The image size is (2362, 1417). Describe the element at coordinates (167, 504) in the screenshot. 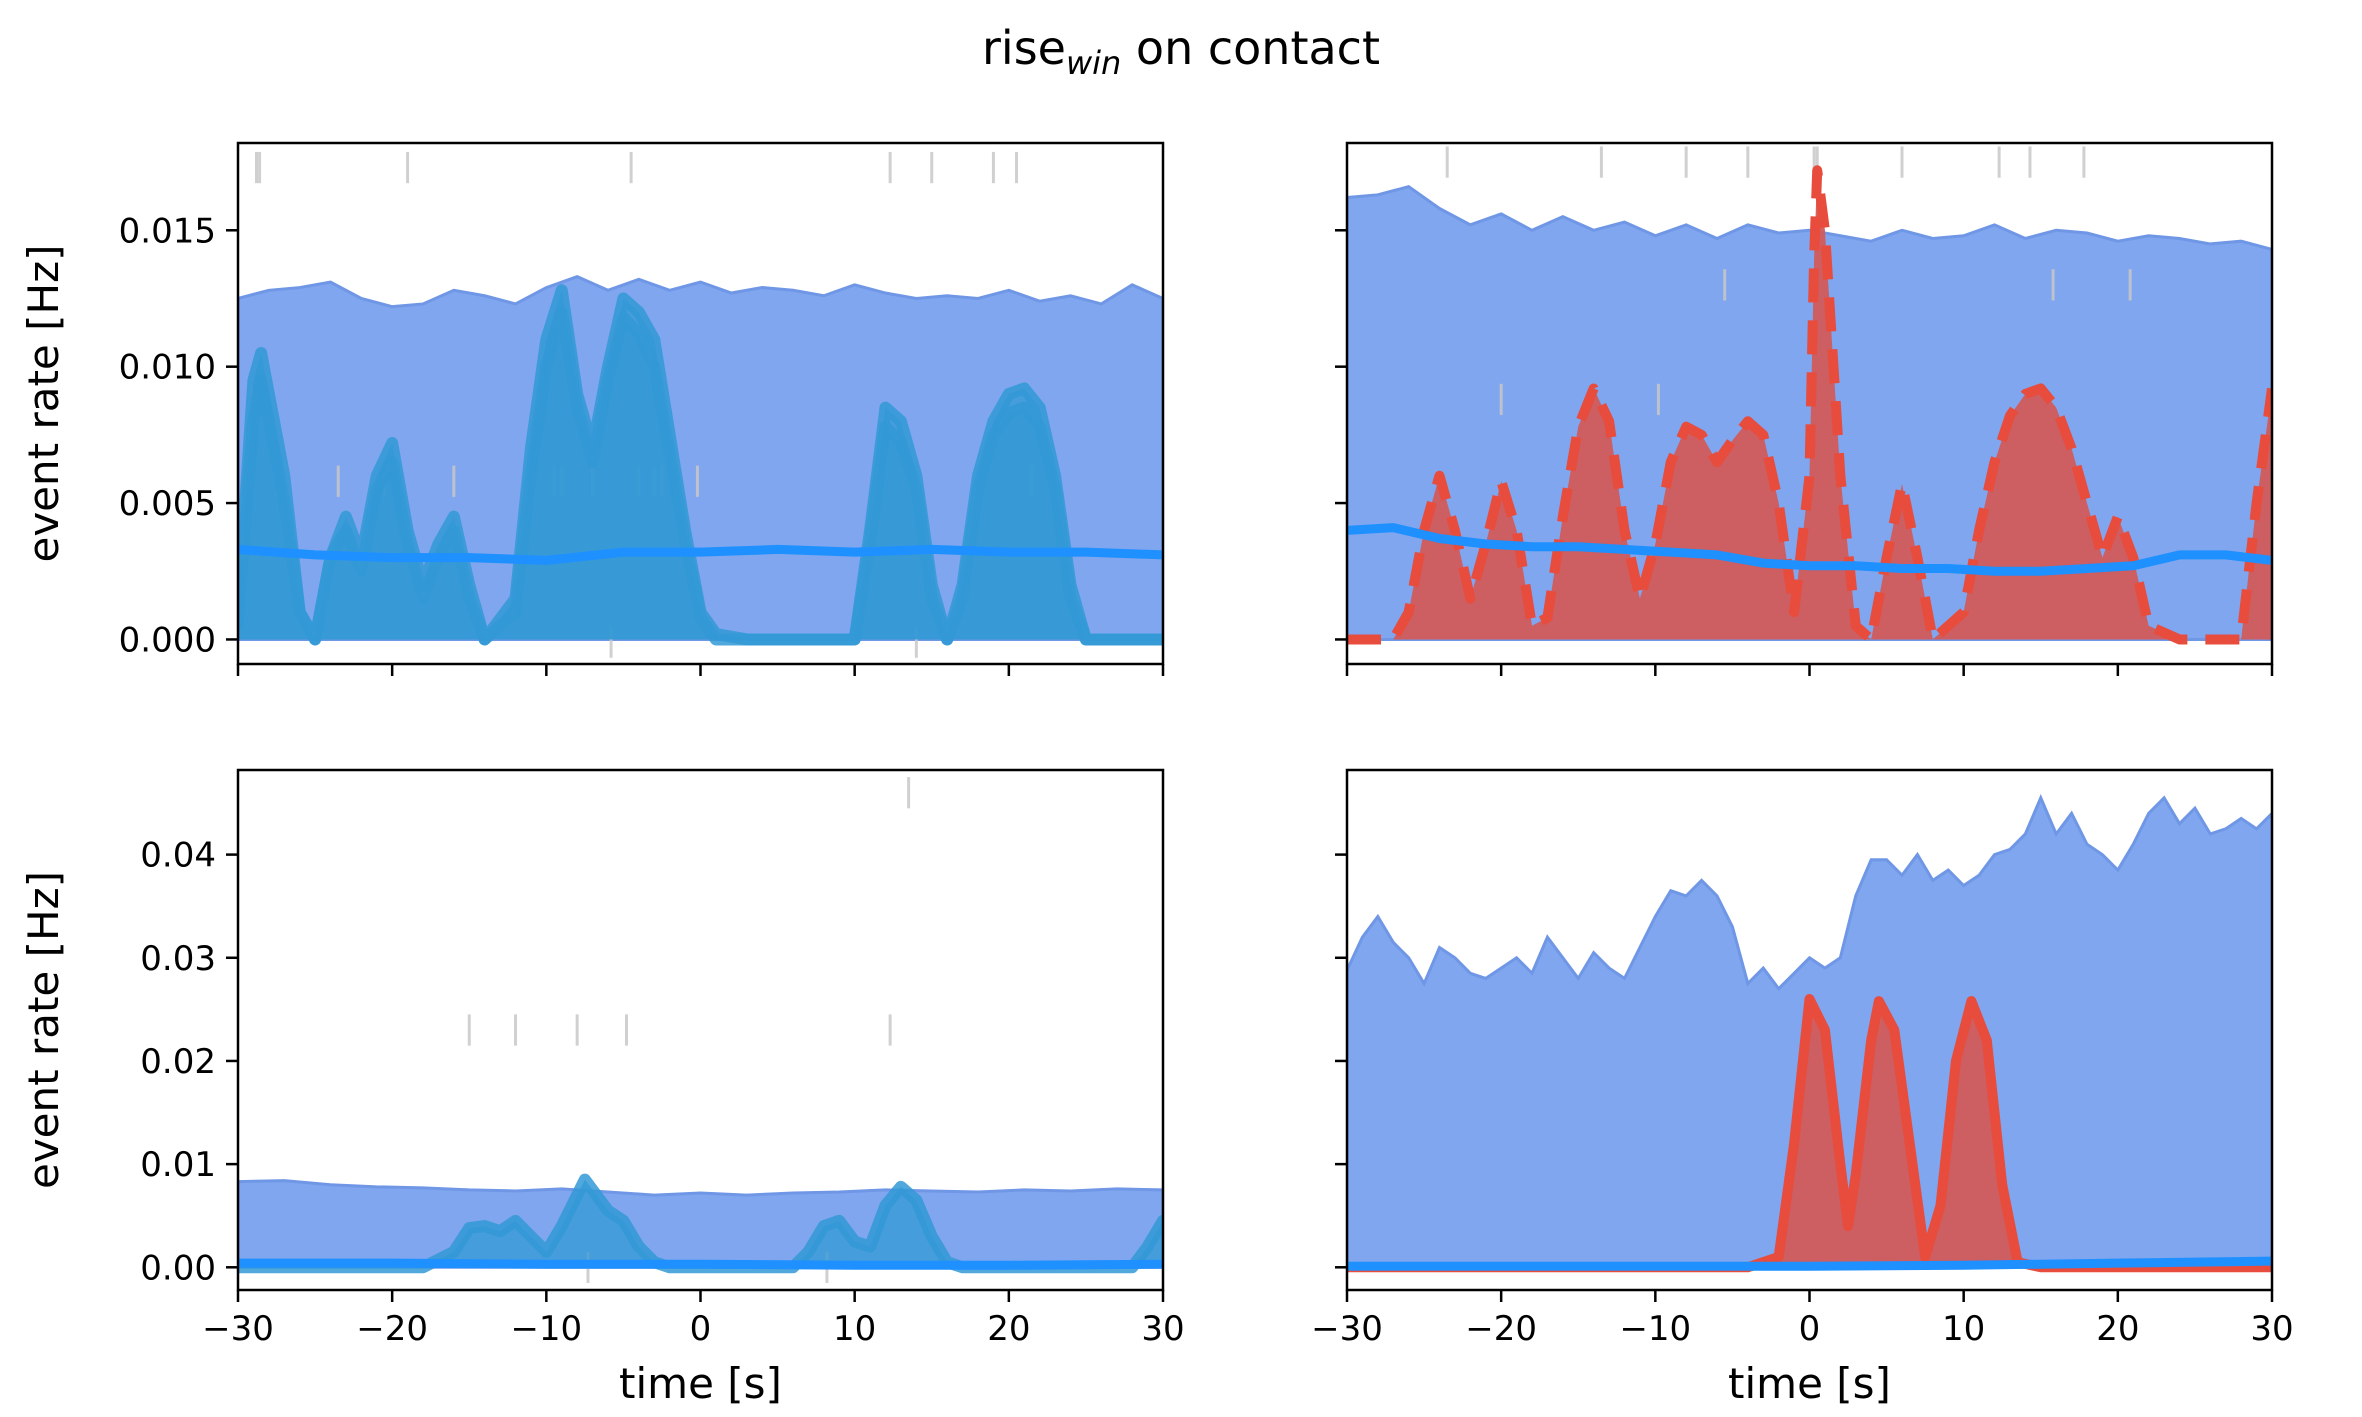

I see `y-tick-label: 0.005` at that location.